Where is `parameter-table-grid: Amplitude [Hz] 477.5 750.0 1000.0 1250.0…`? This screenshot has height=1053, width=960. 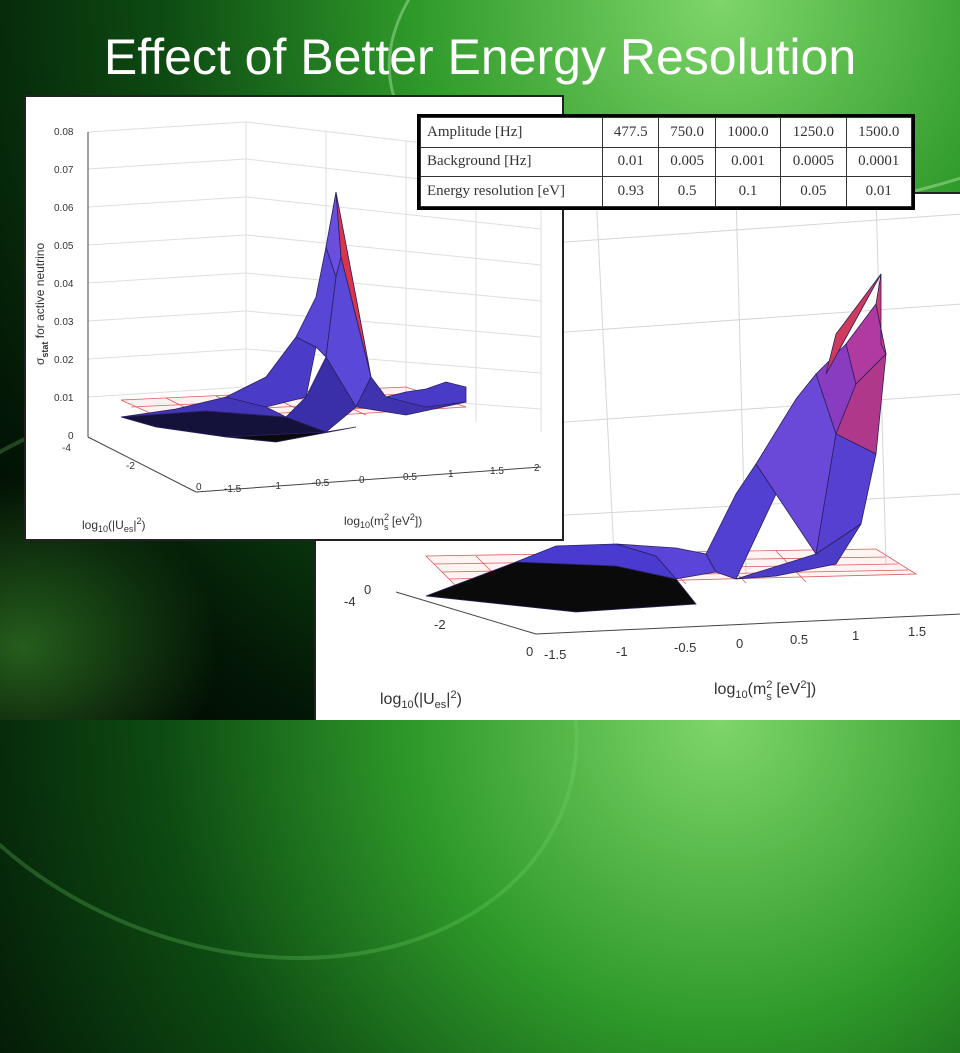 parameter-table-grid: Amplitude [Hz] 477.5 750.0 1000.0 1250.0… is located at coordinates (666, 162).